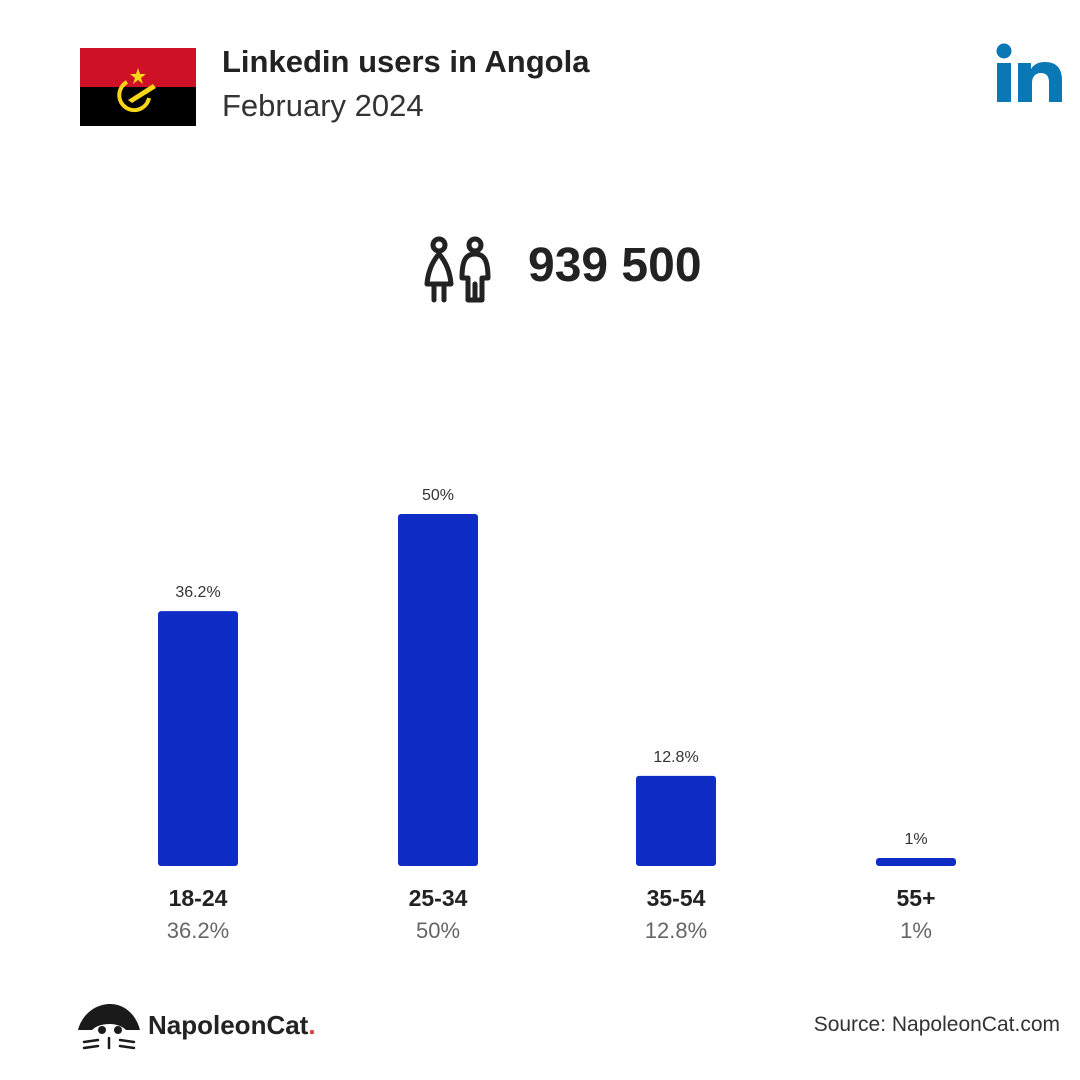 Image resolution: width=1080 pixels, height=1080 pixels. I want to click on category-label: 35-54, so click(676, 898).